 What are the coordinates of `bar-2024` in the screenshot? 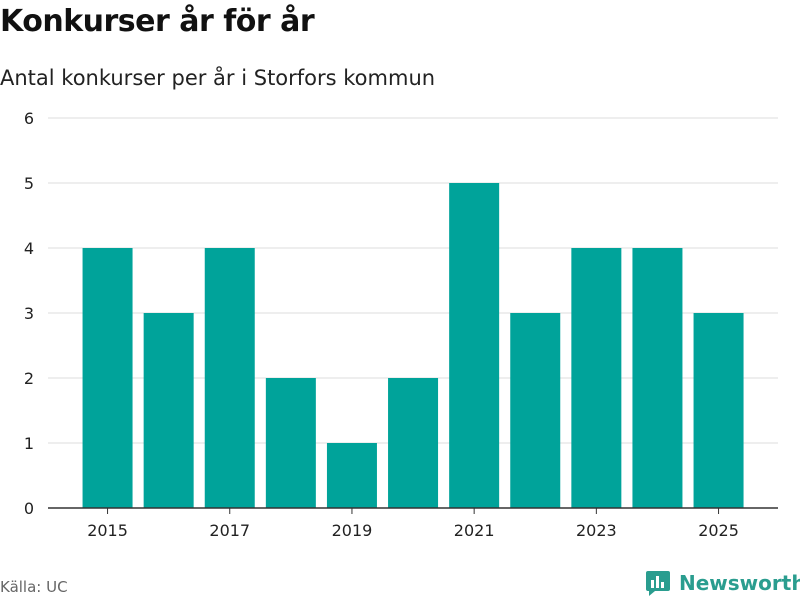 It's located at (657, 378).